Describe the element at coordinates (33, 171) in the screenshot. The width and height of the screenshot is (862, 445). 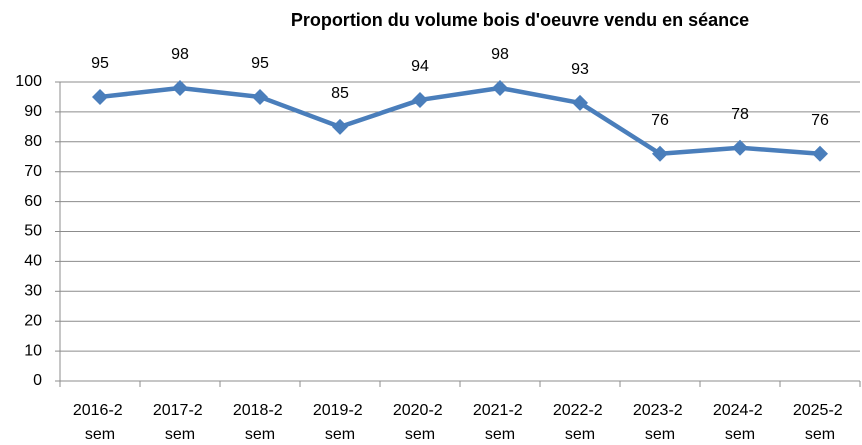
I see `y-tick-label: 70` at that location.